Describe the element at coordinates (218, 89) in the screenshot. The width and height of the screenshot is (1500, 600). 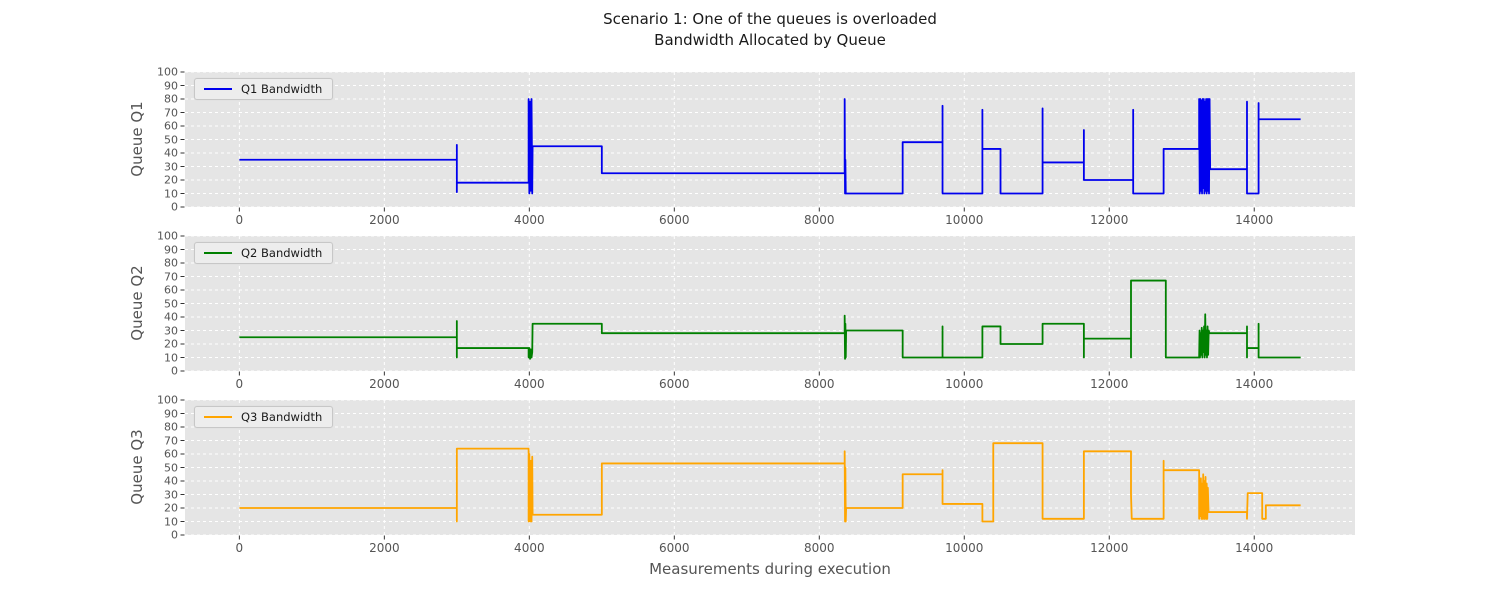
I see `legend-line-sample-q1` at that location.